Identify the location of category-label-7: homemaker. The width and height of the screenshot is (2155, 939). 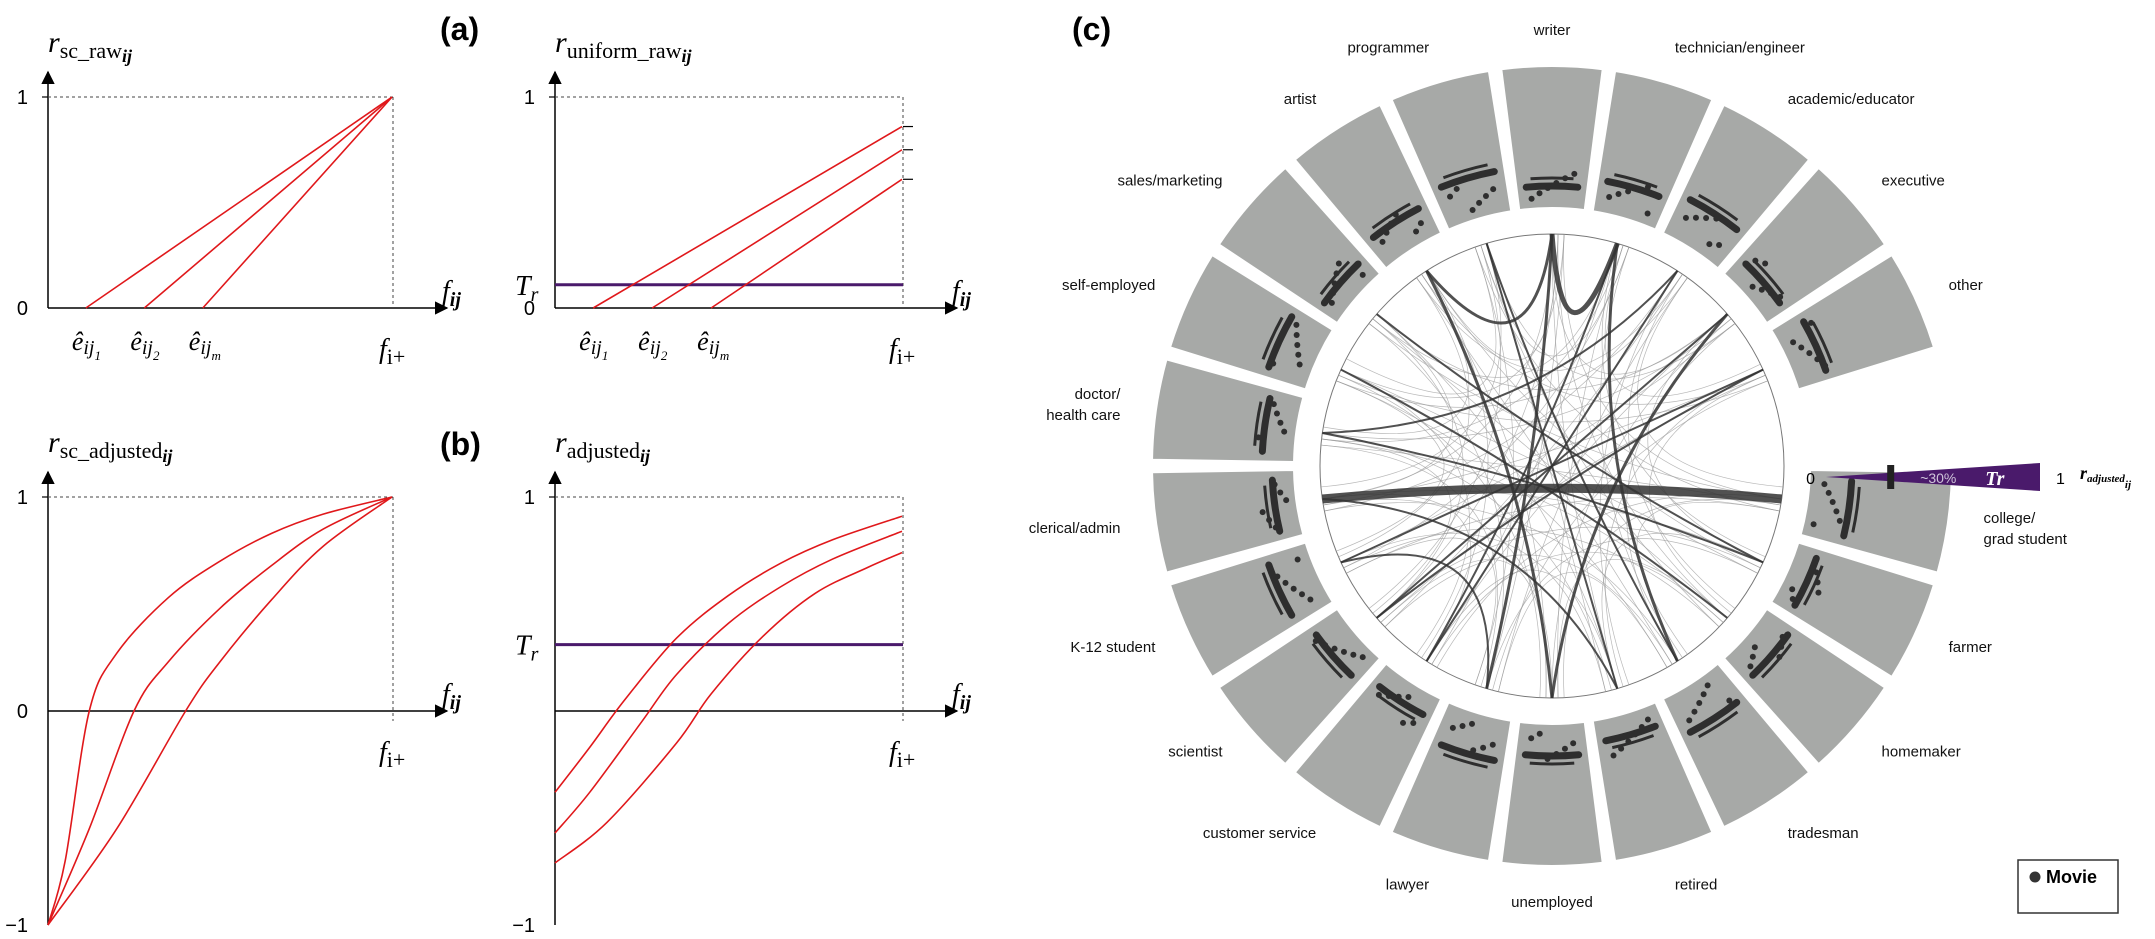
(1921, 752).